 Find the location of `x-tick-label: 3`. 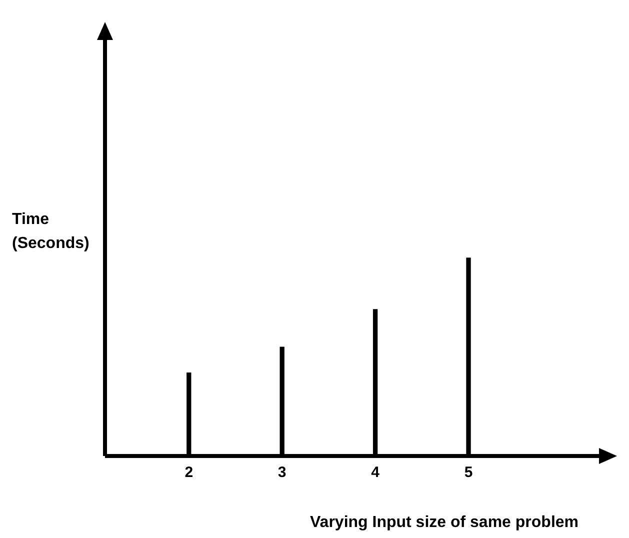

x-tick-label: 3 is located at coordinates (282, 473).